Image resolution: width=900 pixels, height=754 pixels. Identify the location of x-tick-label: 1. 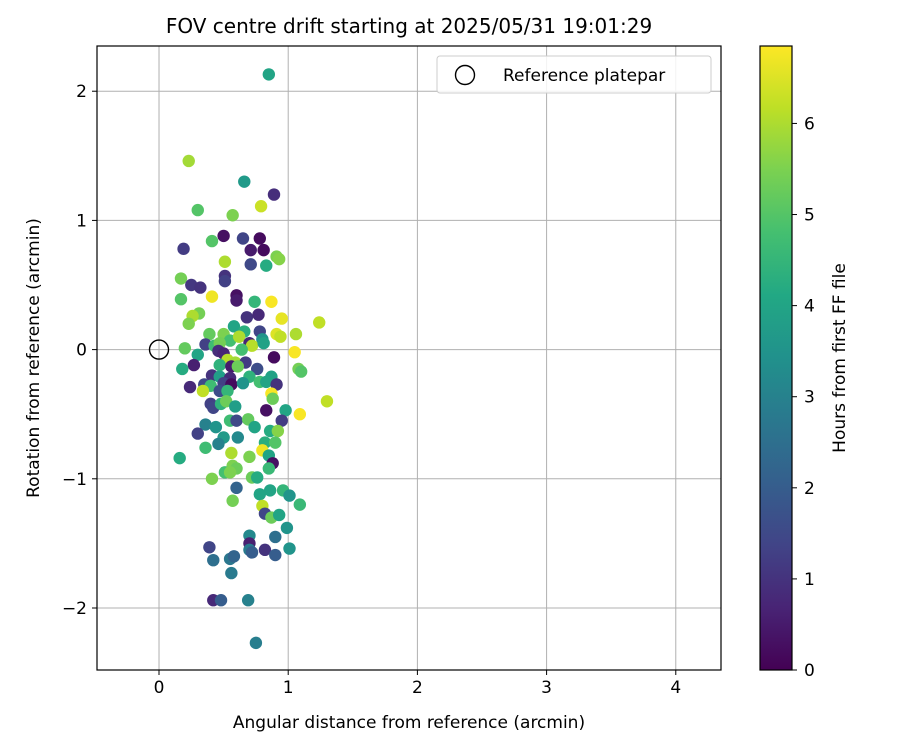
(288, 688).